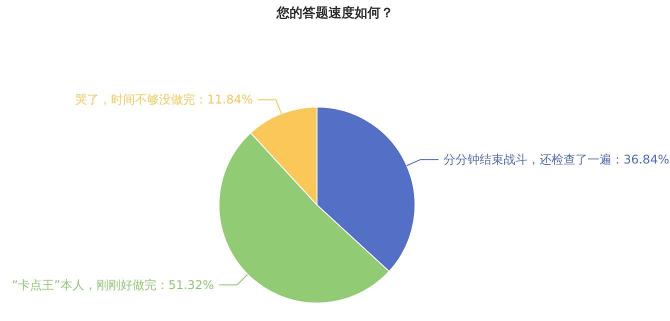 The width and height of the screenshot is (670, 321). What do you see at coordinates (556, 159) in the screenshot?
I see `slice-label: 分分钟结束战斗，还检查了一遍：36.84%` at bounding box center [556, 159].